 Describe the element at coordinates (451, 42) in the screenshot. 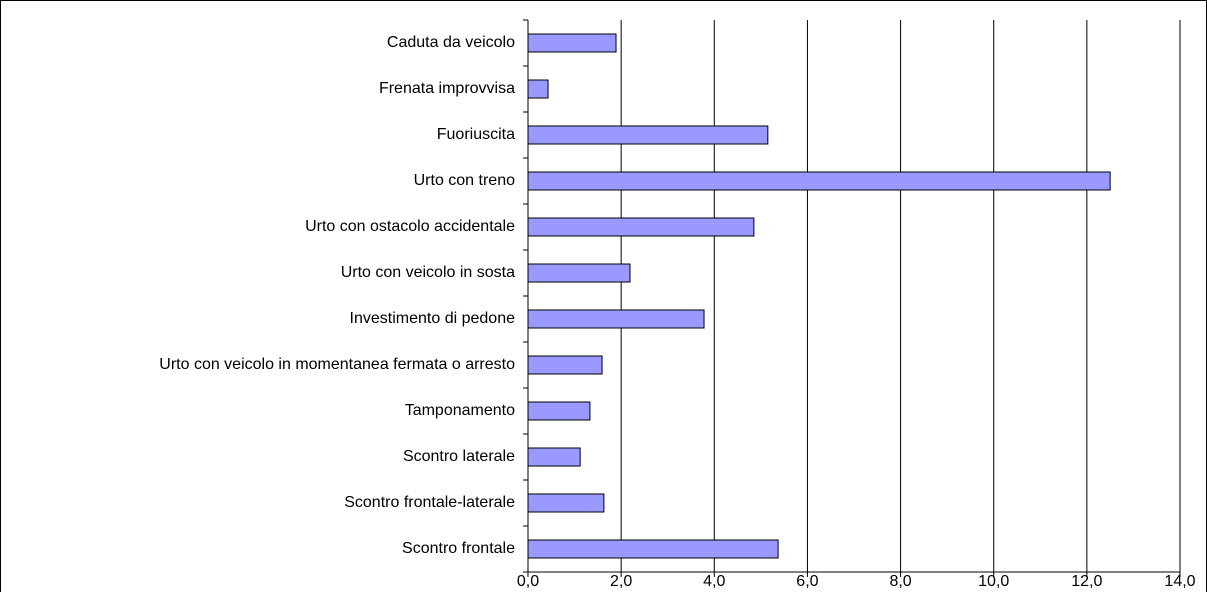

I see `y-tick-label: Caduta da veicolo` at that location.